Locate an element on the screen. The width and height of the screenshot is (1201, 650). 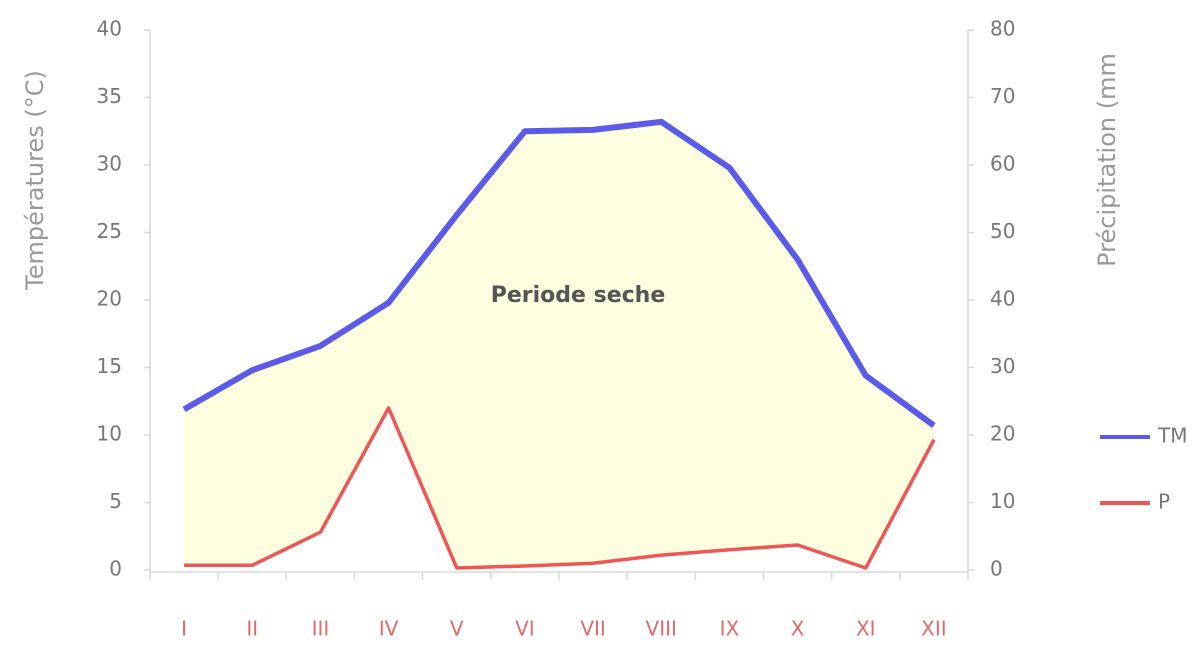
x-tick-label: X is located at coordinates (798, 629).